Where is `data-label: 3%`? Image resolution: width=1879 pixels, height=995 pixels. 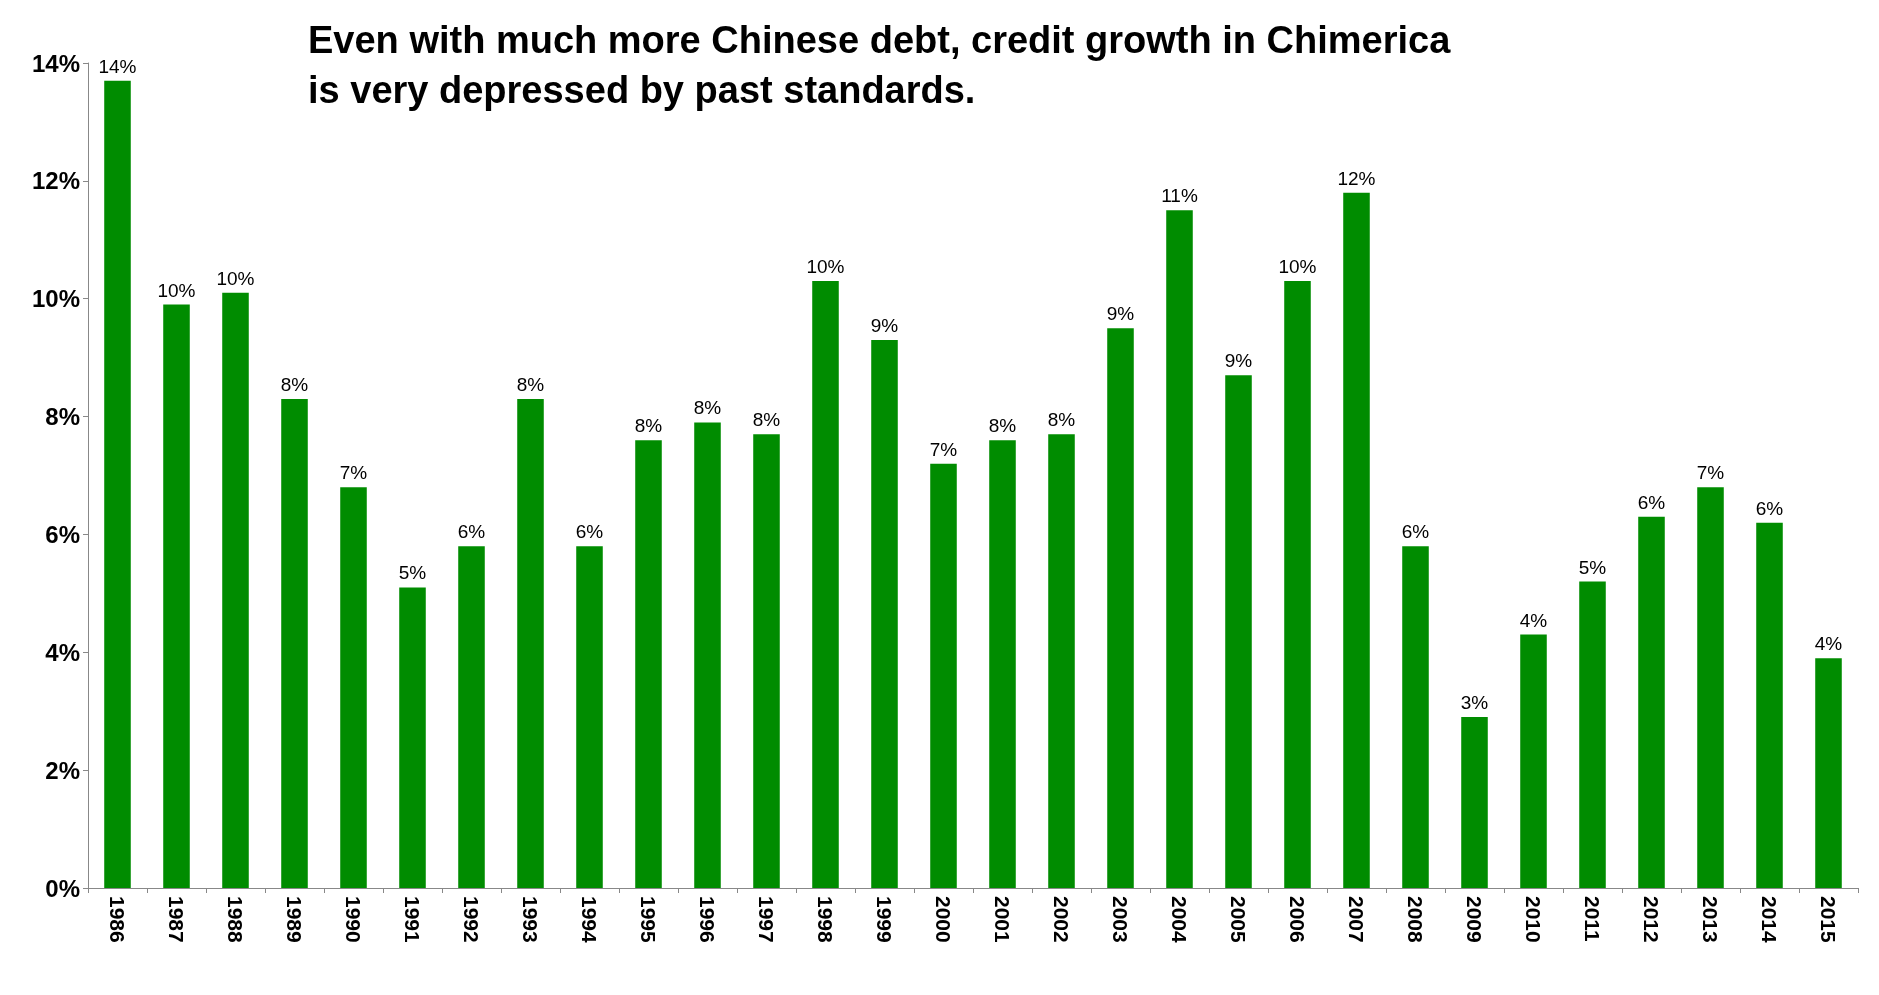
data-label: 3% is located at coordinates (1474, 703).